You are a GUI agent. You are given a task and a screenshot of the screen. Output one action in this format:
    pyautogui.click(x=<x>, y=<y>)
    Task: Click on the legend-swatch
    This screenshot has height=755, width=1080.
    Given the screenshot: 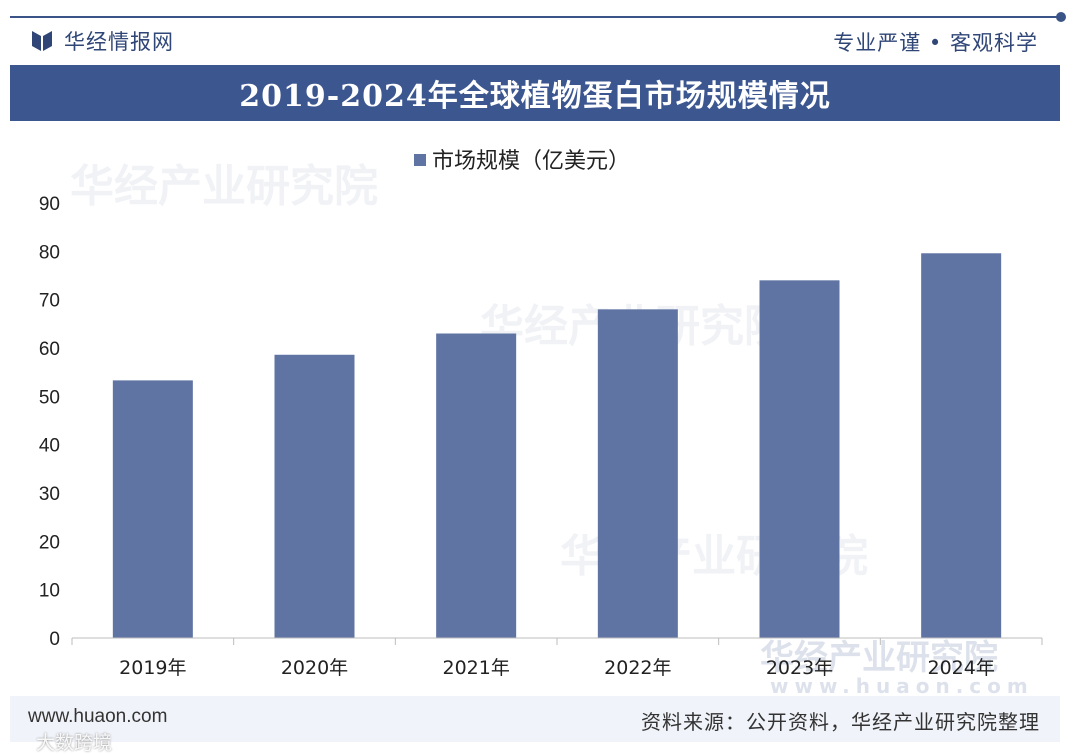 What is the action you would take?
    pyautogui.click(x=420, y=160)
    